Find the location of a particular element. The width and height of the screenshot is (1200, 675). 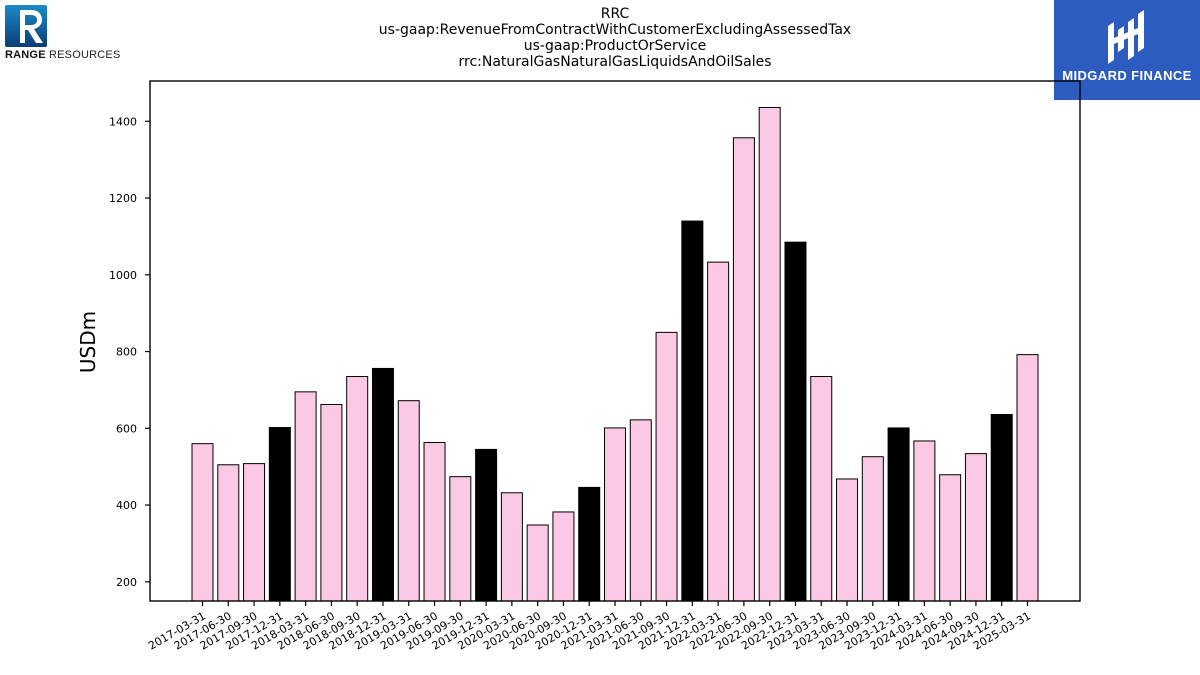

midgard-finance-logo: MIDGARD FINANCE is located at coordinates (1127, 50).